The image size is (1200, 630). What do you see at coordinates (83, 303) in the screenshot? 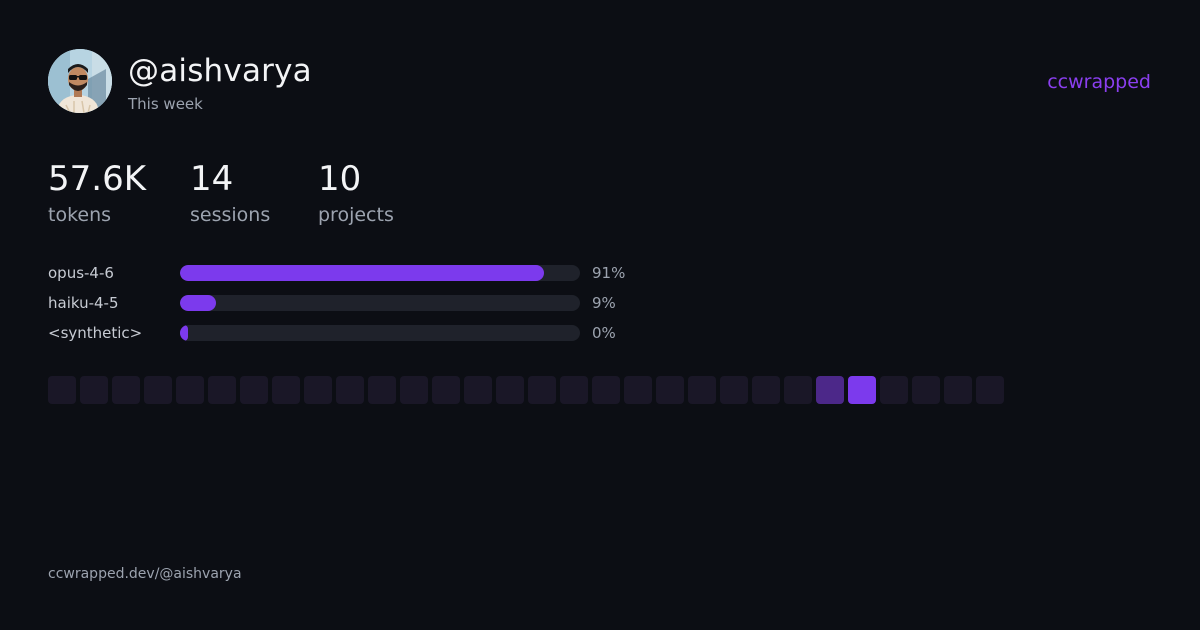
I see `model-name: haiku-4-5` at bounding box center [83, 303].